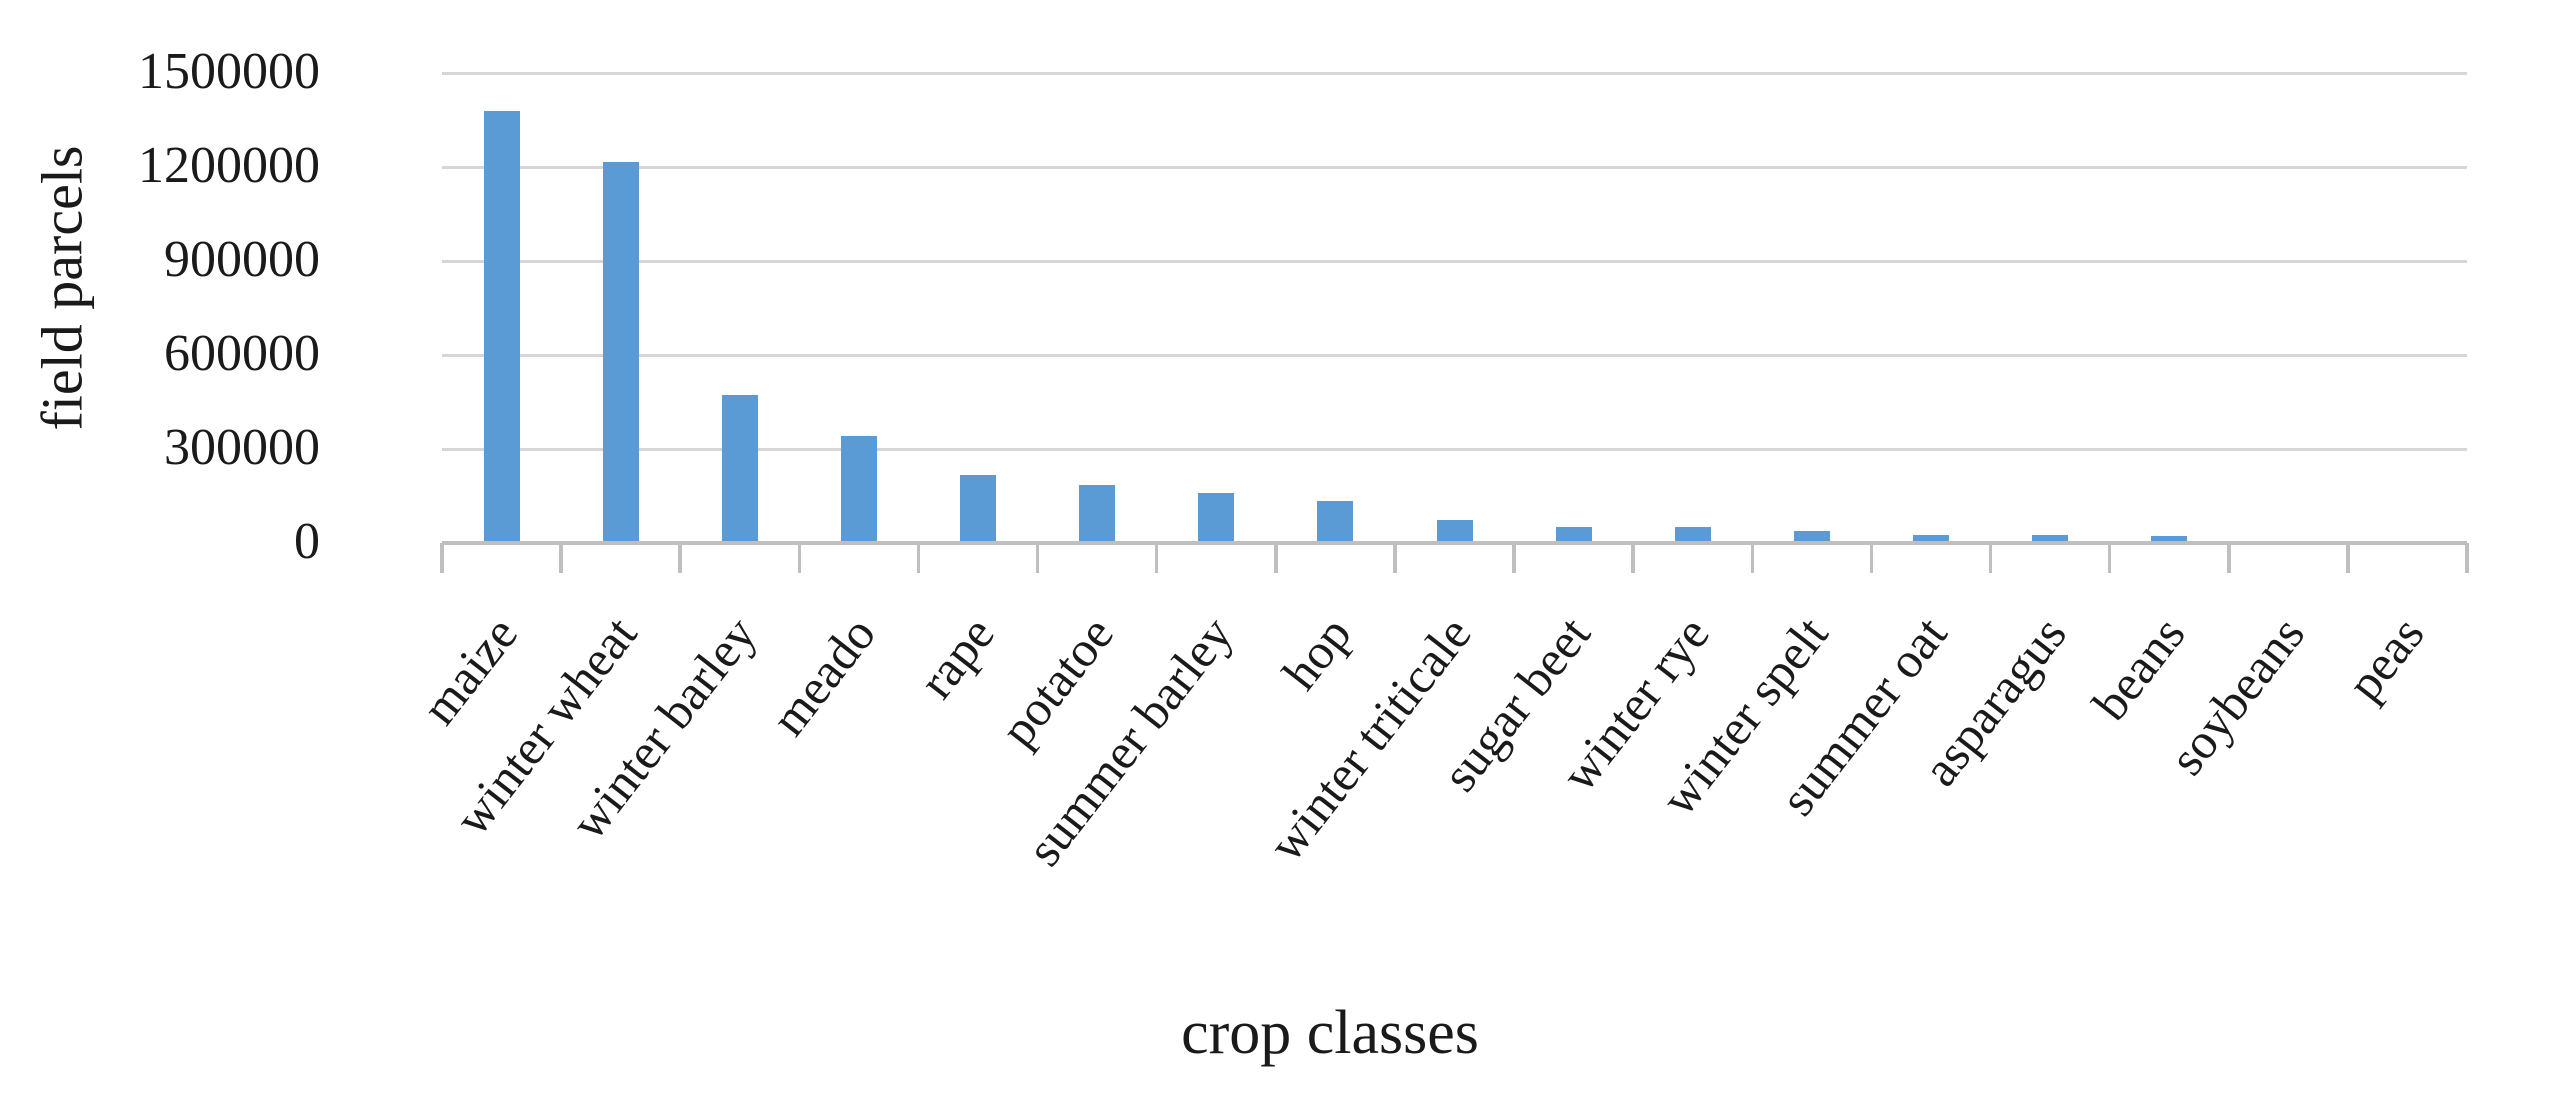 The height and width of the screenshot is (1115, 2558). Describe the element at coordinates (2050, 539) in the screenshot. I see `bar-asparagus` at that location.